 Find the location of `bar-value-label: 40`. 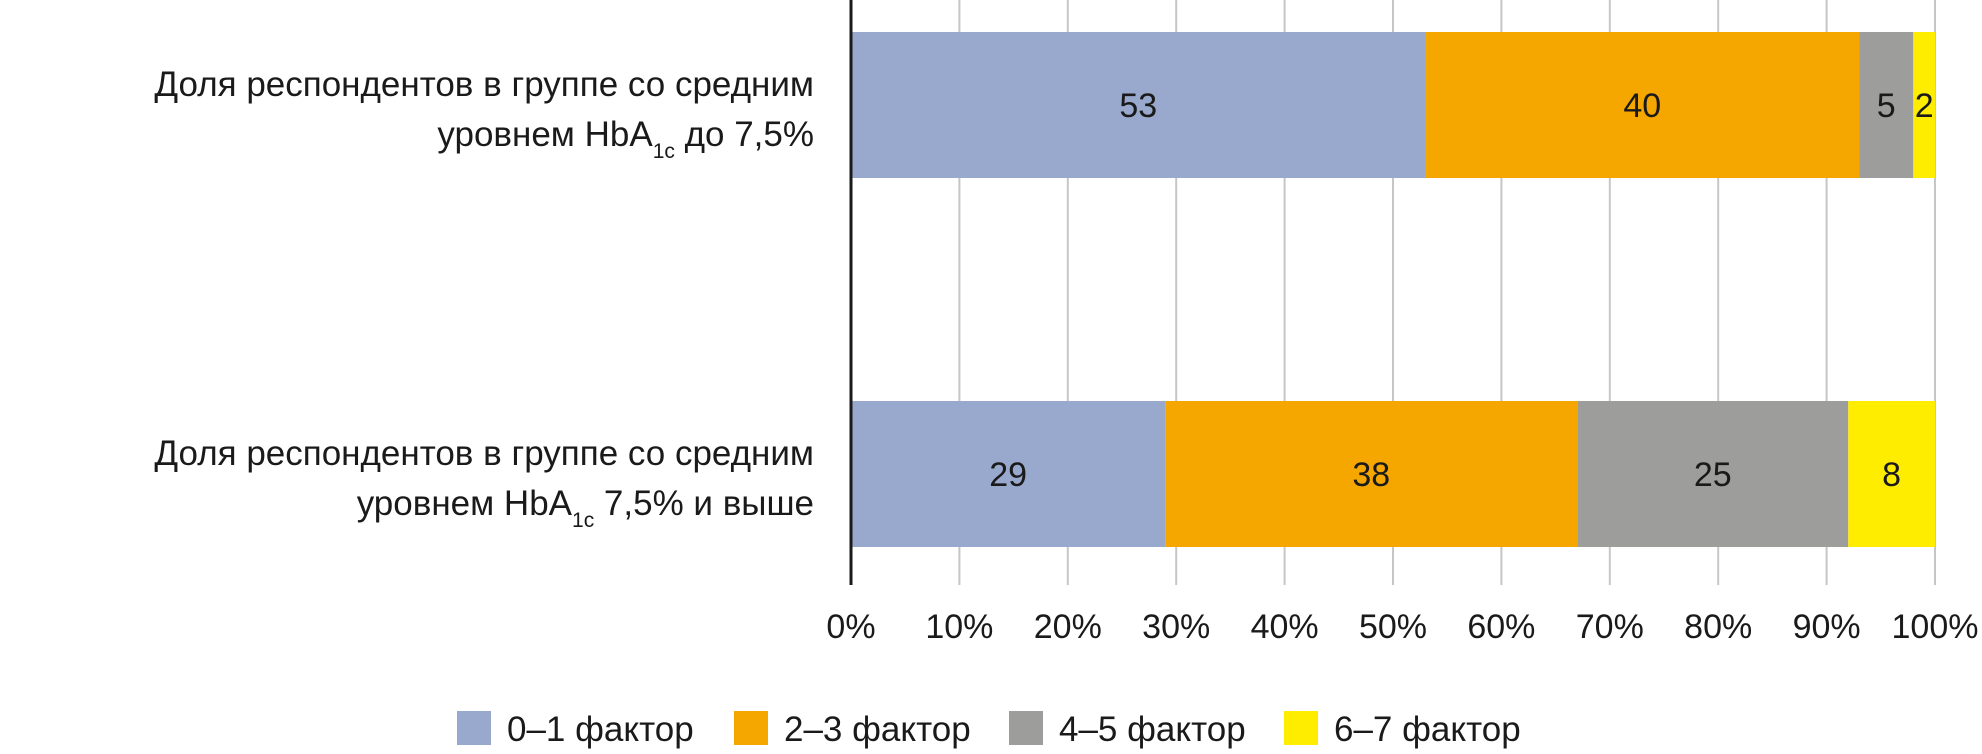

bar-value-label: 40 is located at coordinates (1642, 106).